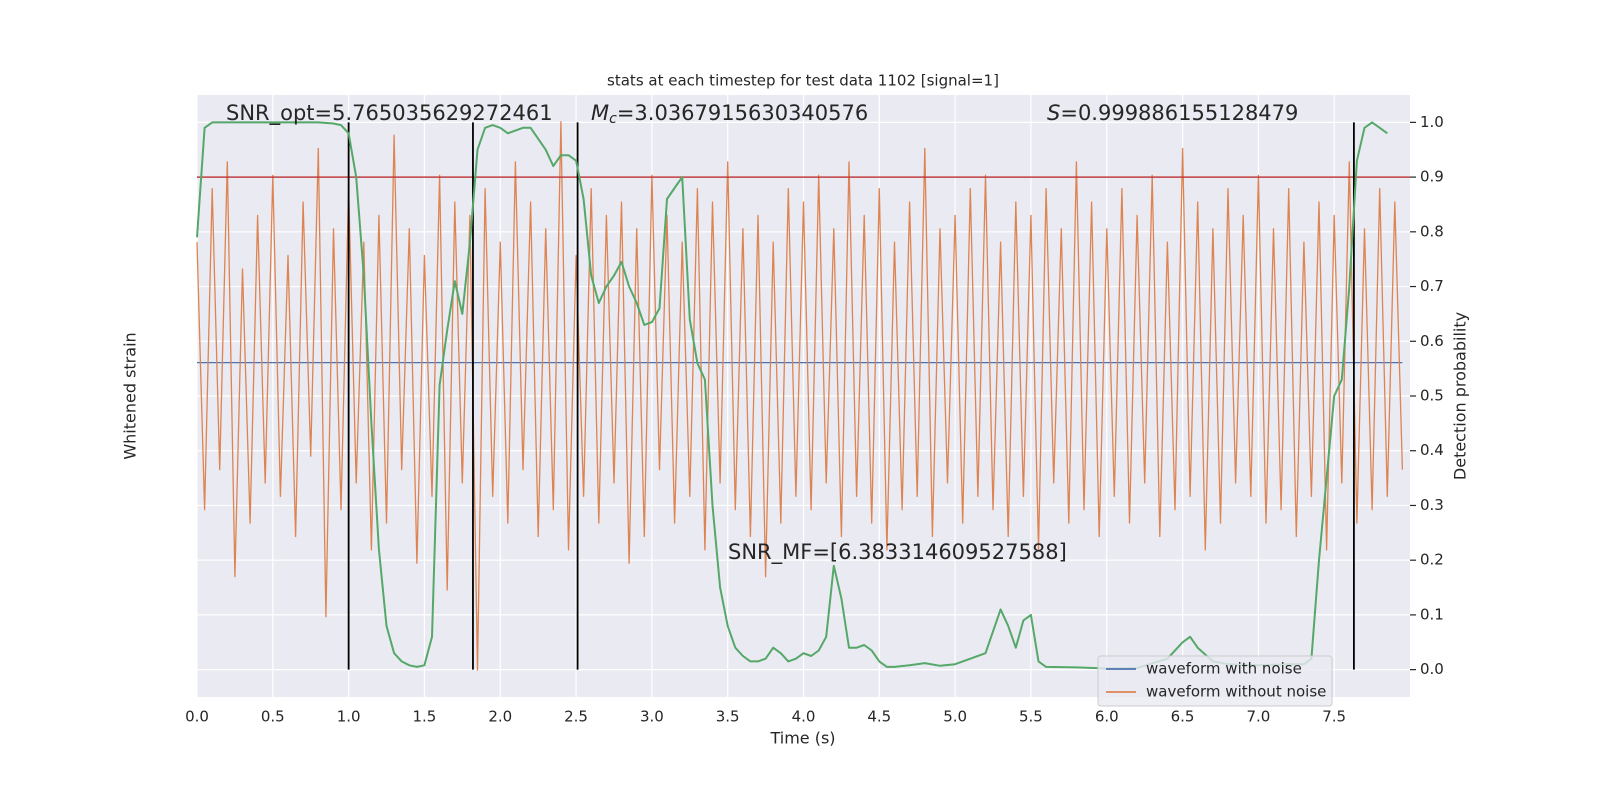  I want to click on x-tick-label: 5.5, so click(1031, 717).